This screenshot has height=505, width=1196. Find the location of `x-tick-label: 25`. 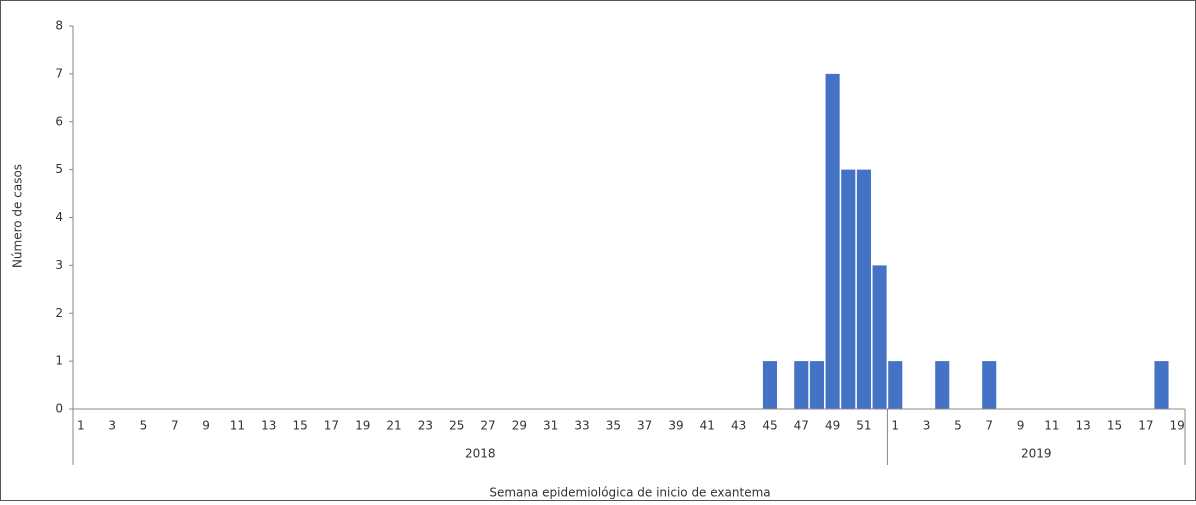

x-tick-label: 25 is located at coordinates (456, 426).